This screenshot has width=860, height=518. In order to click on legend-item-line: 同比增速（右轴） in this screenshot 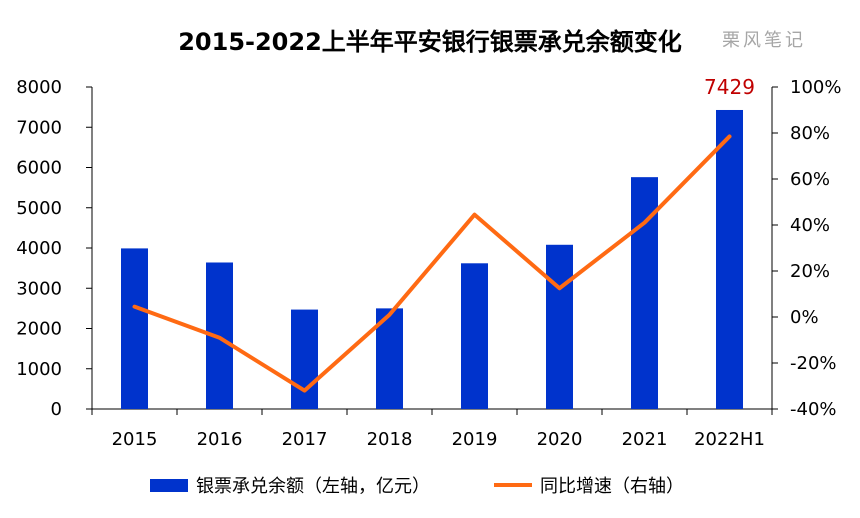, I will do `click(589, 485)`.